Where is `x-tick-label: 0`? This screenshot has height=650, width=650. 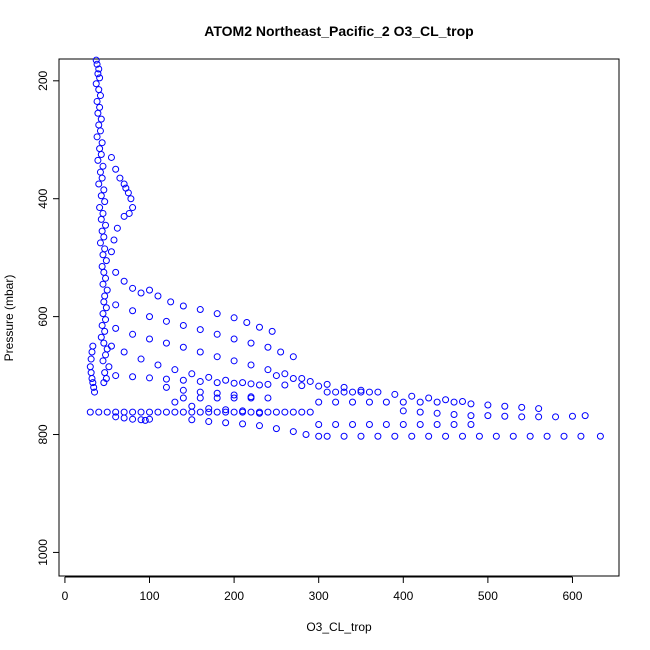
x-tick-label: 0 is located at coordinates (65, 596).